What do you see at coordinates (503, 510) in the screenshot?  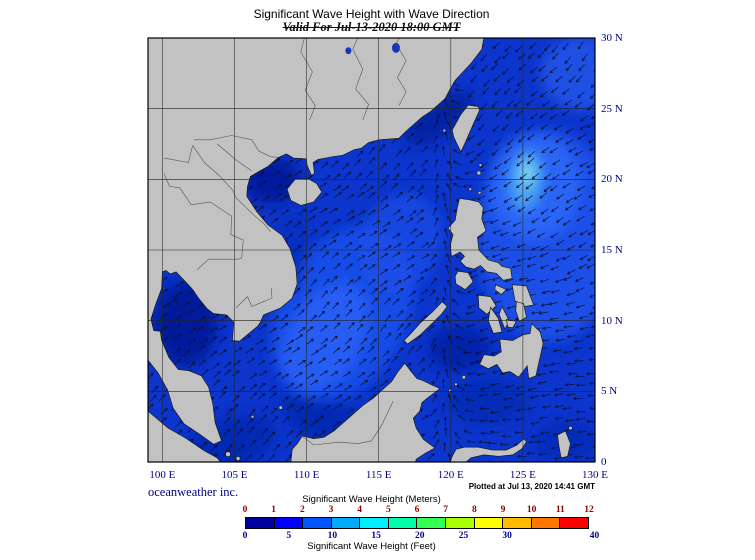 I see `meters-tick: 9` at bounding box center [503, 510].